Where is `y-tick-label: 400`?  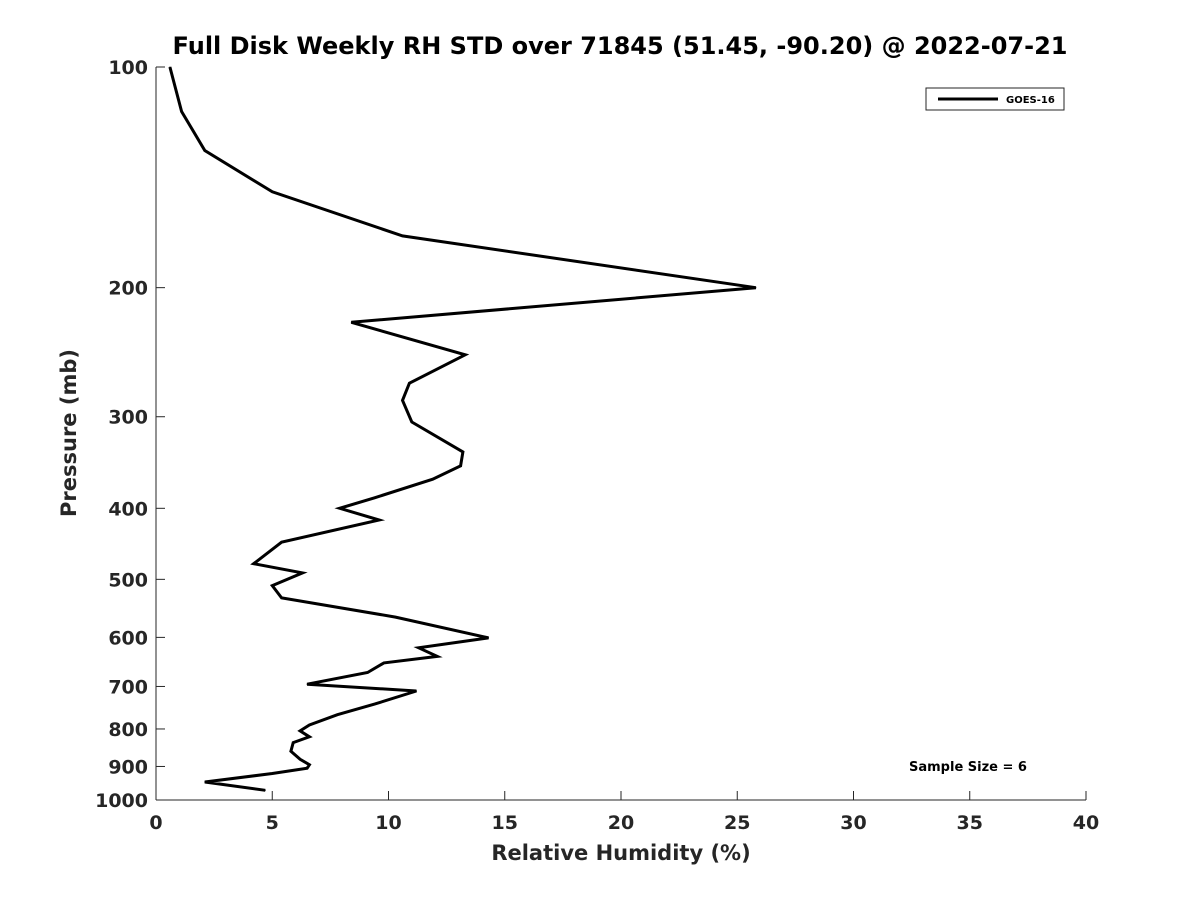 y-tick-label: 400 is located at coordinates (128, 509).